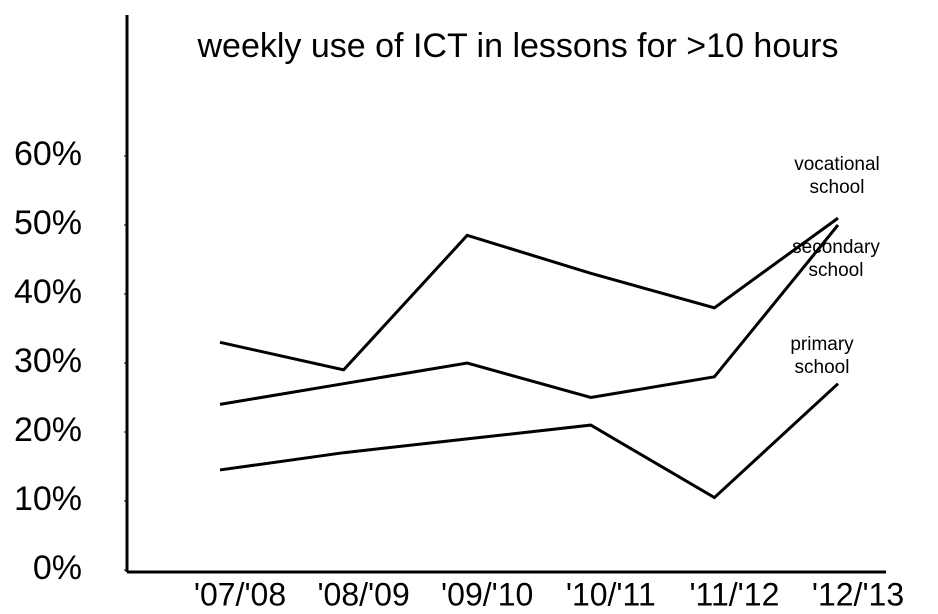 This screenshot has height=614, width=938. Describe the element at coordinates (837, 176) in the screenshot. I see `series-label: vocational school` at that location.